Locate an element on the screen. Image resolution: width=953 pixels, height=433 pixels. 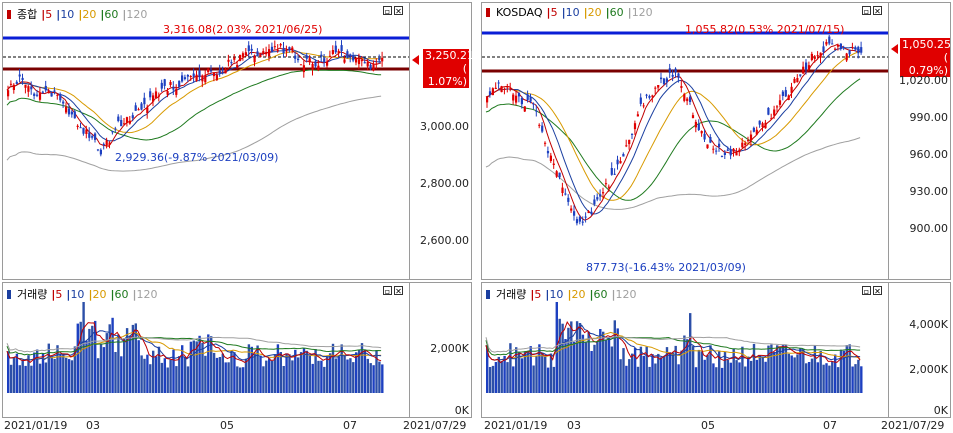
kospi-volume-area is located at coordinates (206, 350).